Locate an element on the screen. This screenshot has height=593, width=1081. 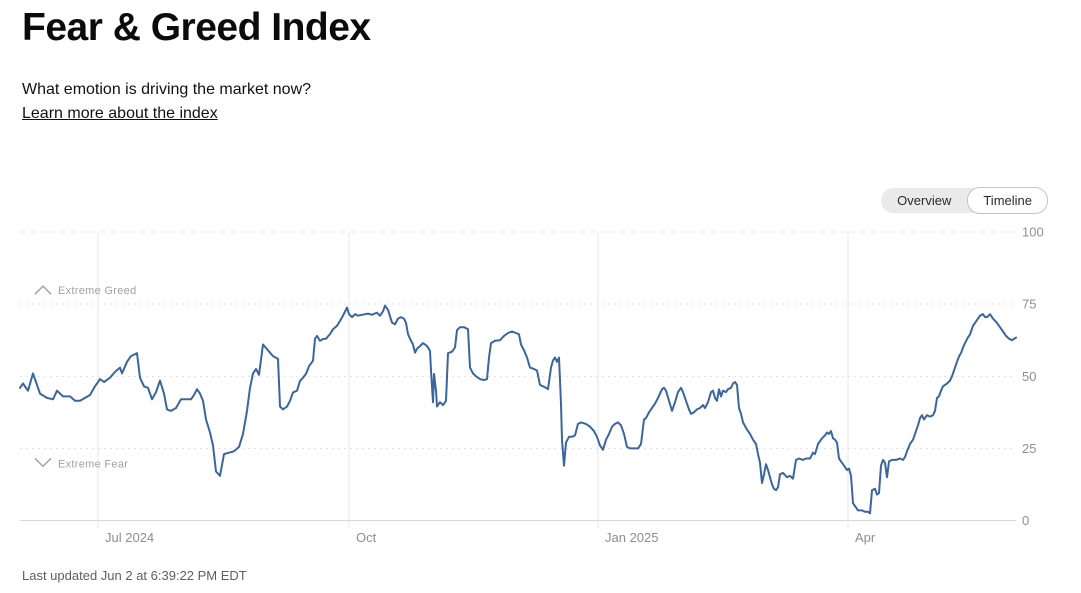
threshold-label-extreme-fear: Extreme Fear is located at coordinates (93, 464).